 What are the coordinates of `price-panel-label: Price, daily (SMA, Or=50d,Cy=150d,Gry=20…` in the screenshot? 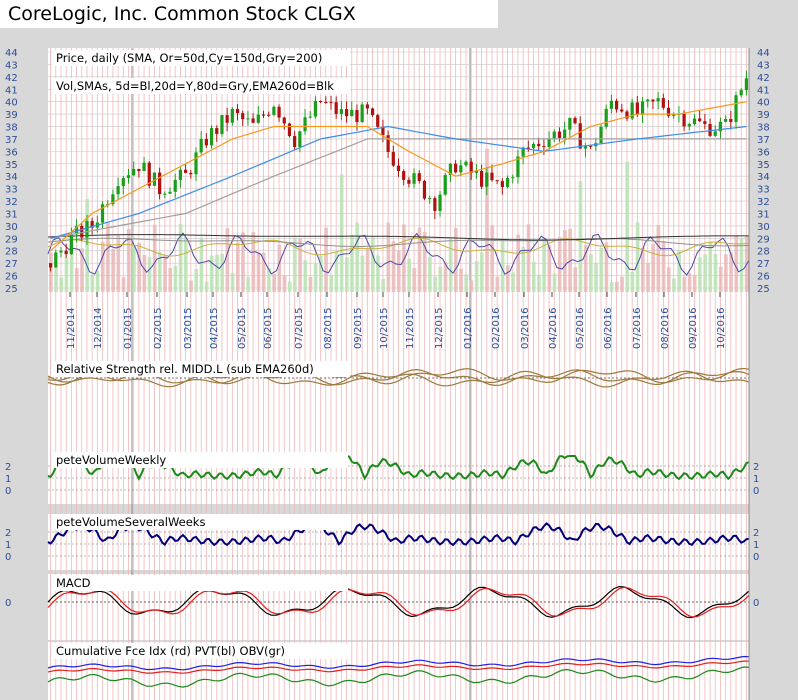 It's located at (189, 58).